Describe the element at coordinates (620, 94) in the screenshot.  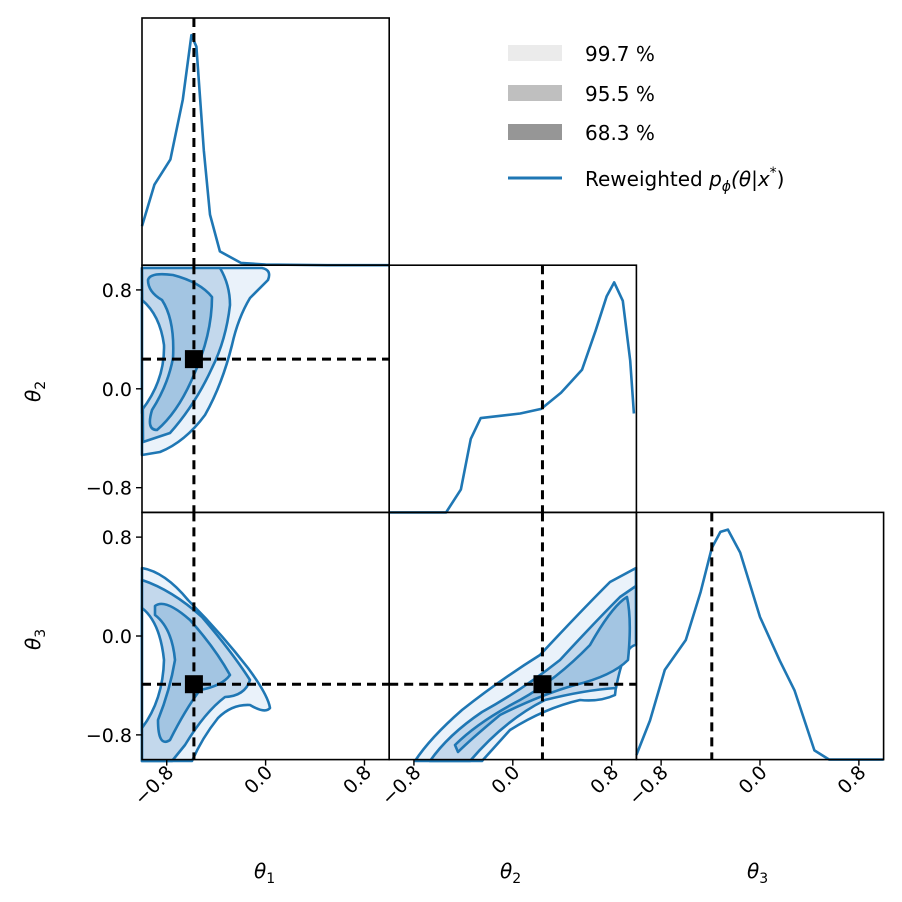
I see `legend-label: 95.5 %` at that location.